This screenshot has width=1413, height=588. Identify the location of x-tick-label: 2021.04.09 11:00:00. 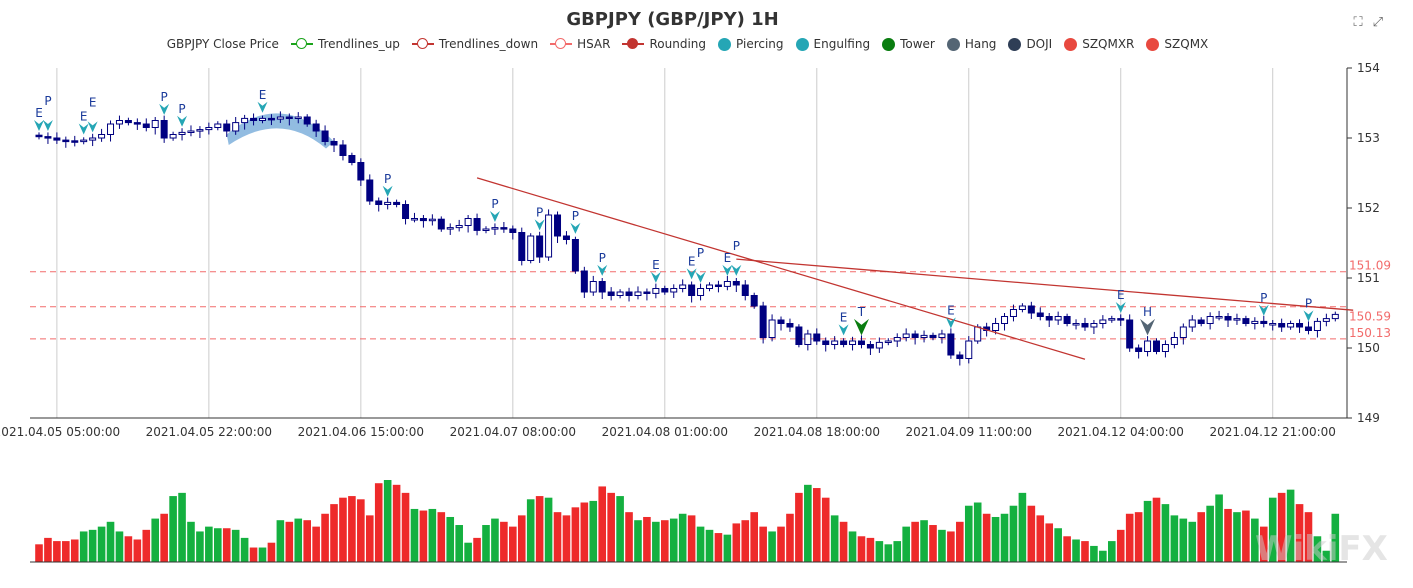
(969, 432).